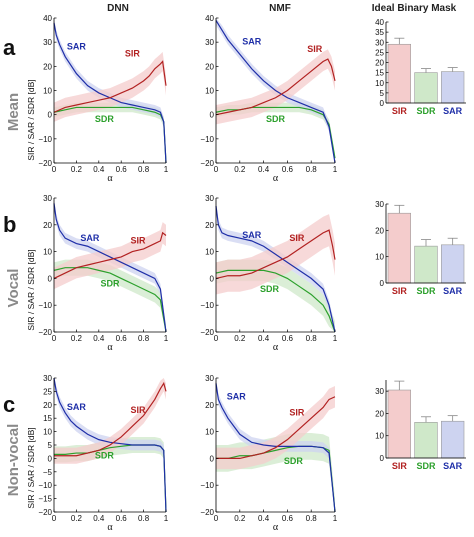 This screenshot has height=537, width=474. Describe the element at coordinates (414, 8) in the screenshot. I see `column-title-ibm: Ideal Binary Mask` at that location.